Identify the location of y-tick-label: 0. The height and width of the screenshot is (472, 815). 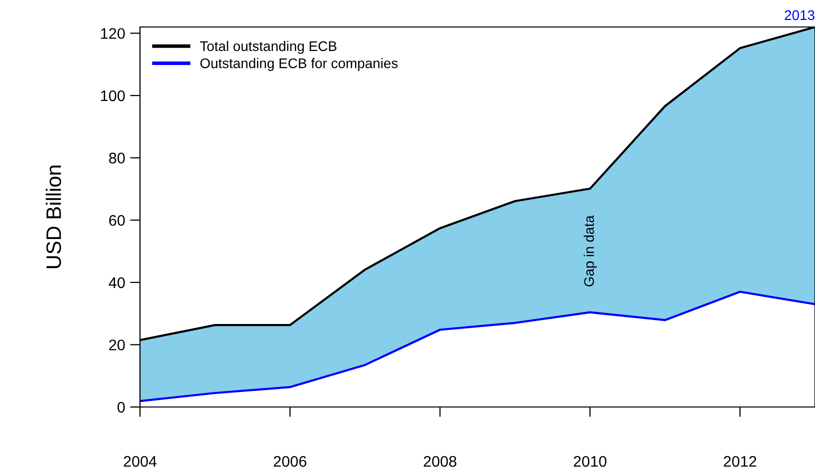
(121, 407).